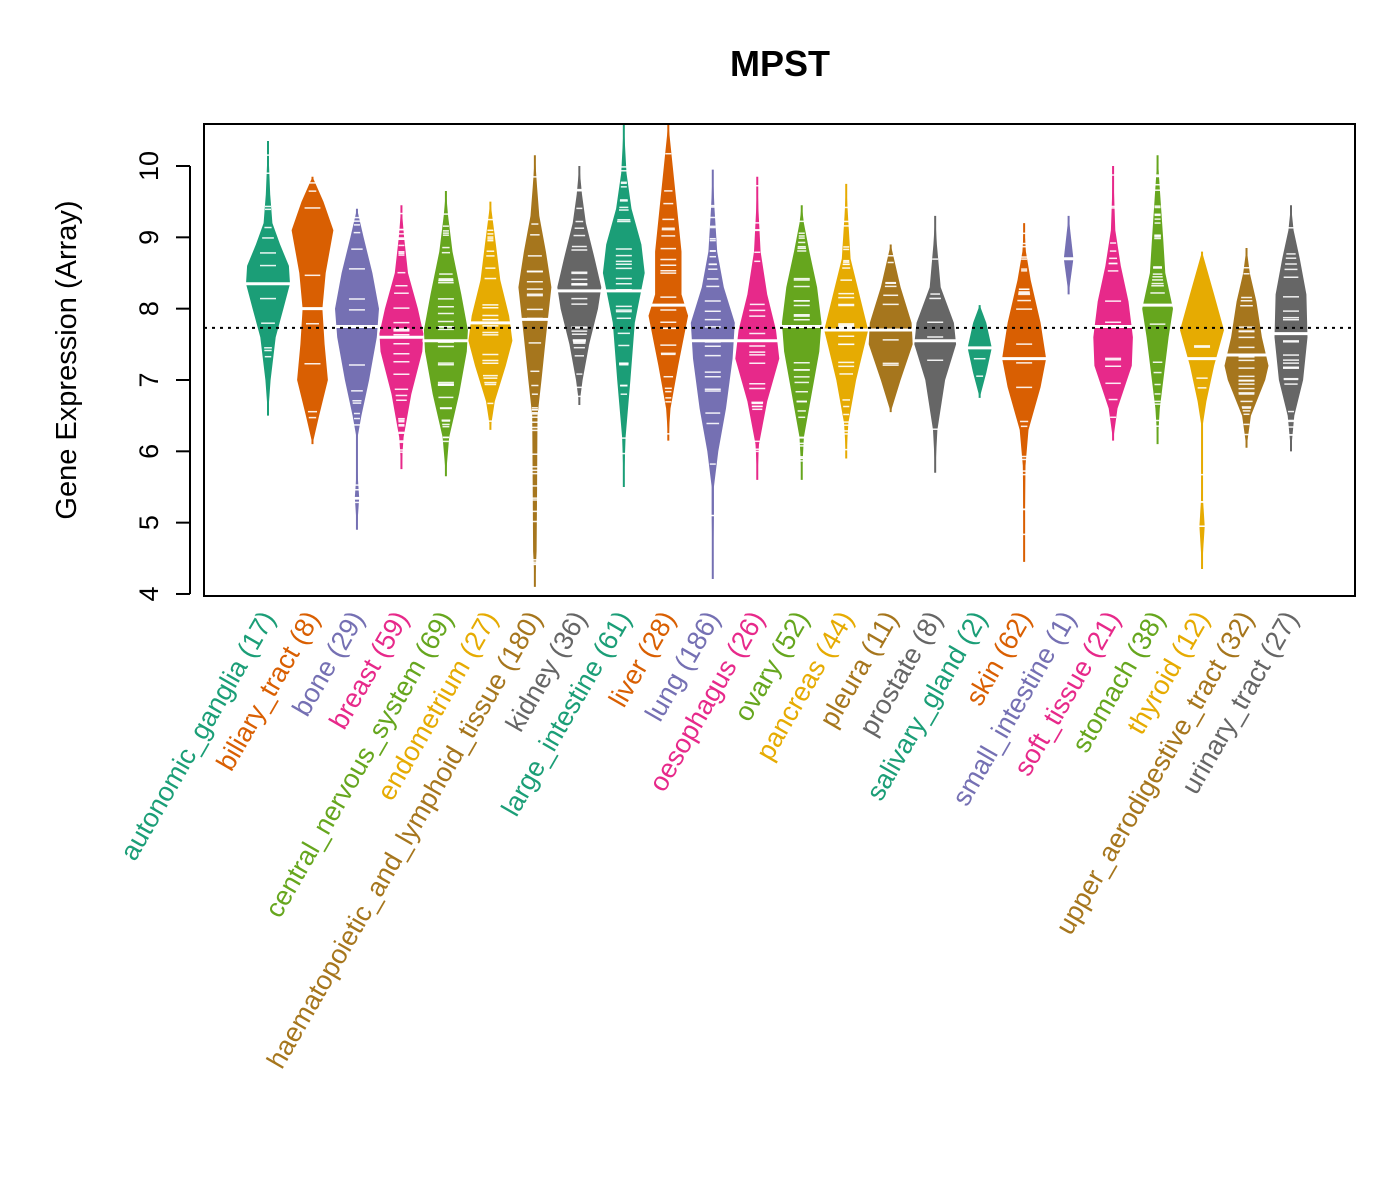  I want to click on y-tick-label: 7, so click(149, 379).